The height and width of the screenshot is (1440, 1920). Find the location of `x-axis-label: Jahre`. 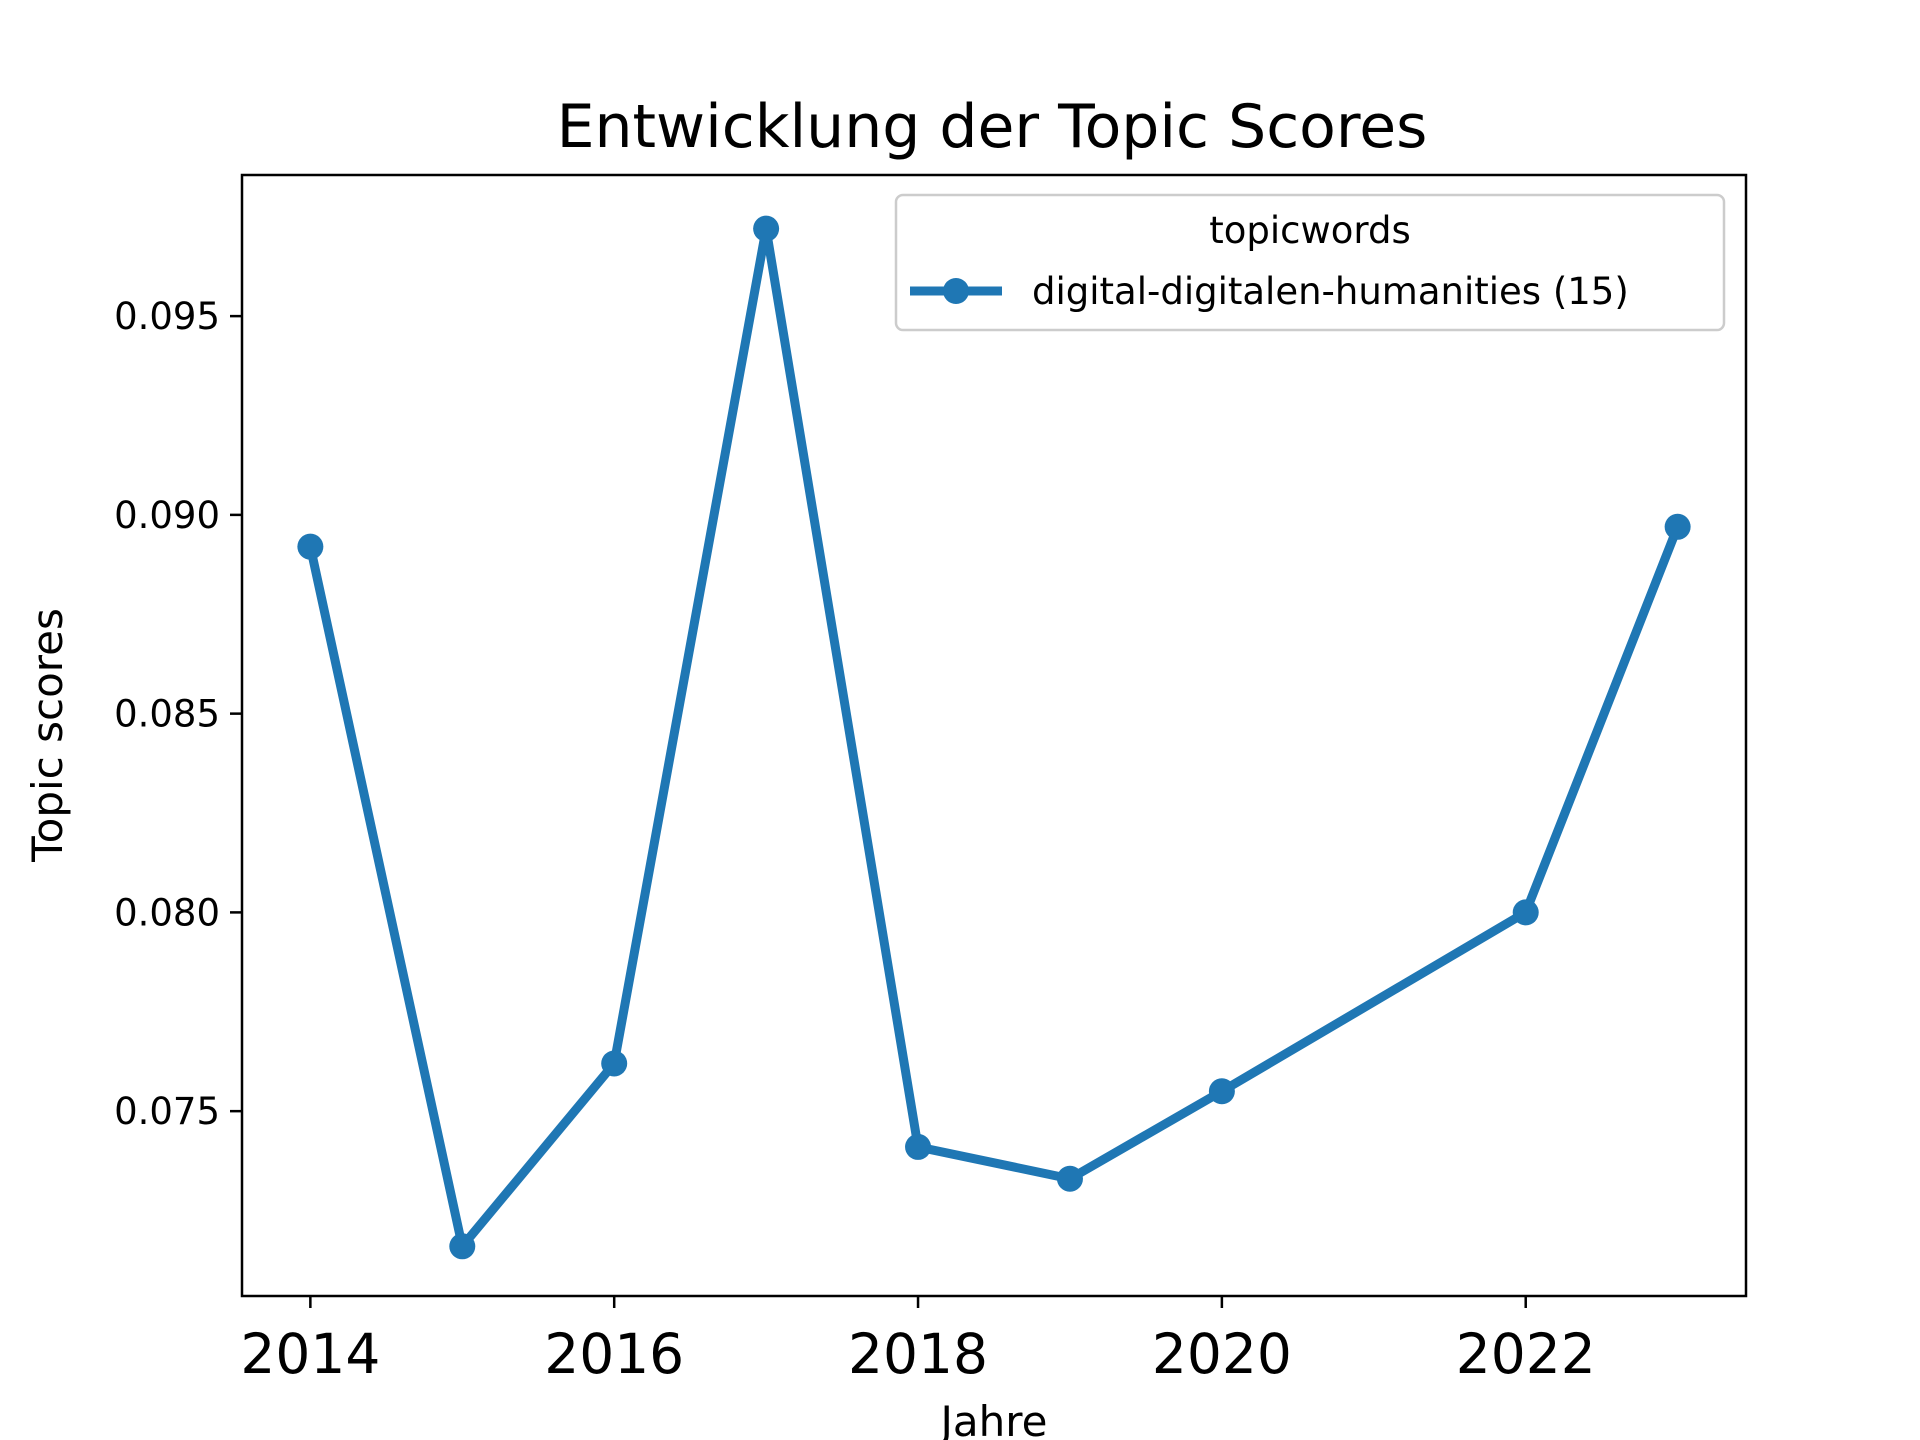

x-axis-label: Jahre is located at coordinates (993, 1418).